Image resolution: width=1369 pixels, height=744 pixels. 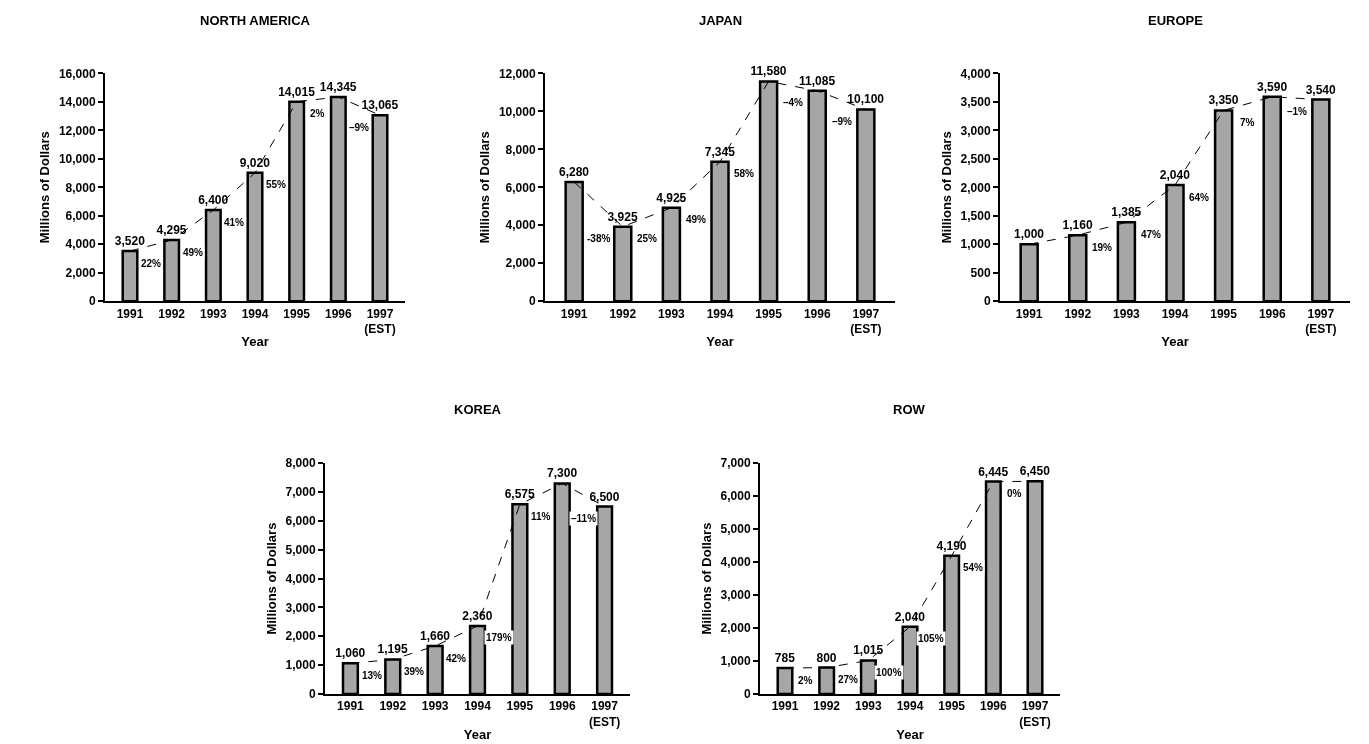 I want to click on data-label: 10,100, so click(x=866, y=99).